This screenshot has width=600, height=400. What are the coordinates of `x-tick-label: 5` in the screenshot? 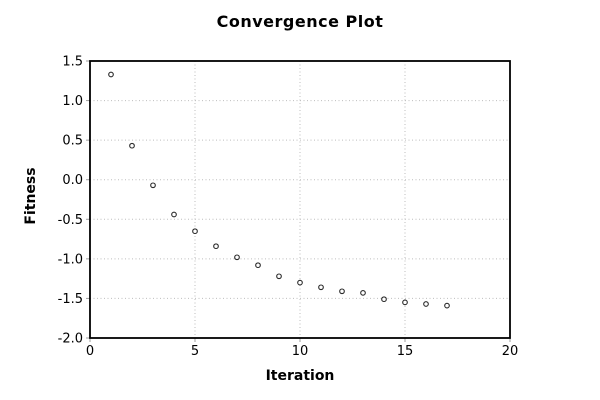 It's located at (195, 351).